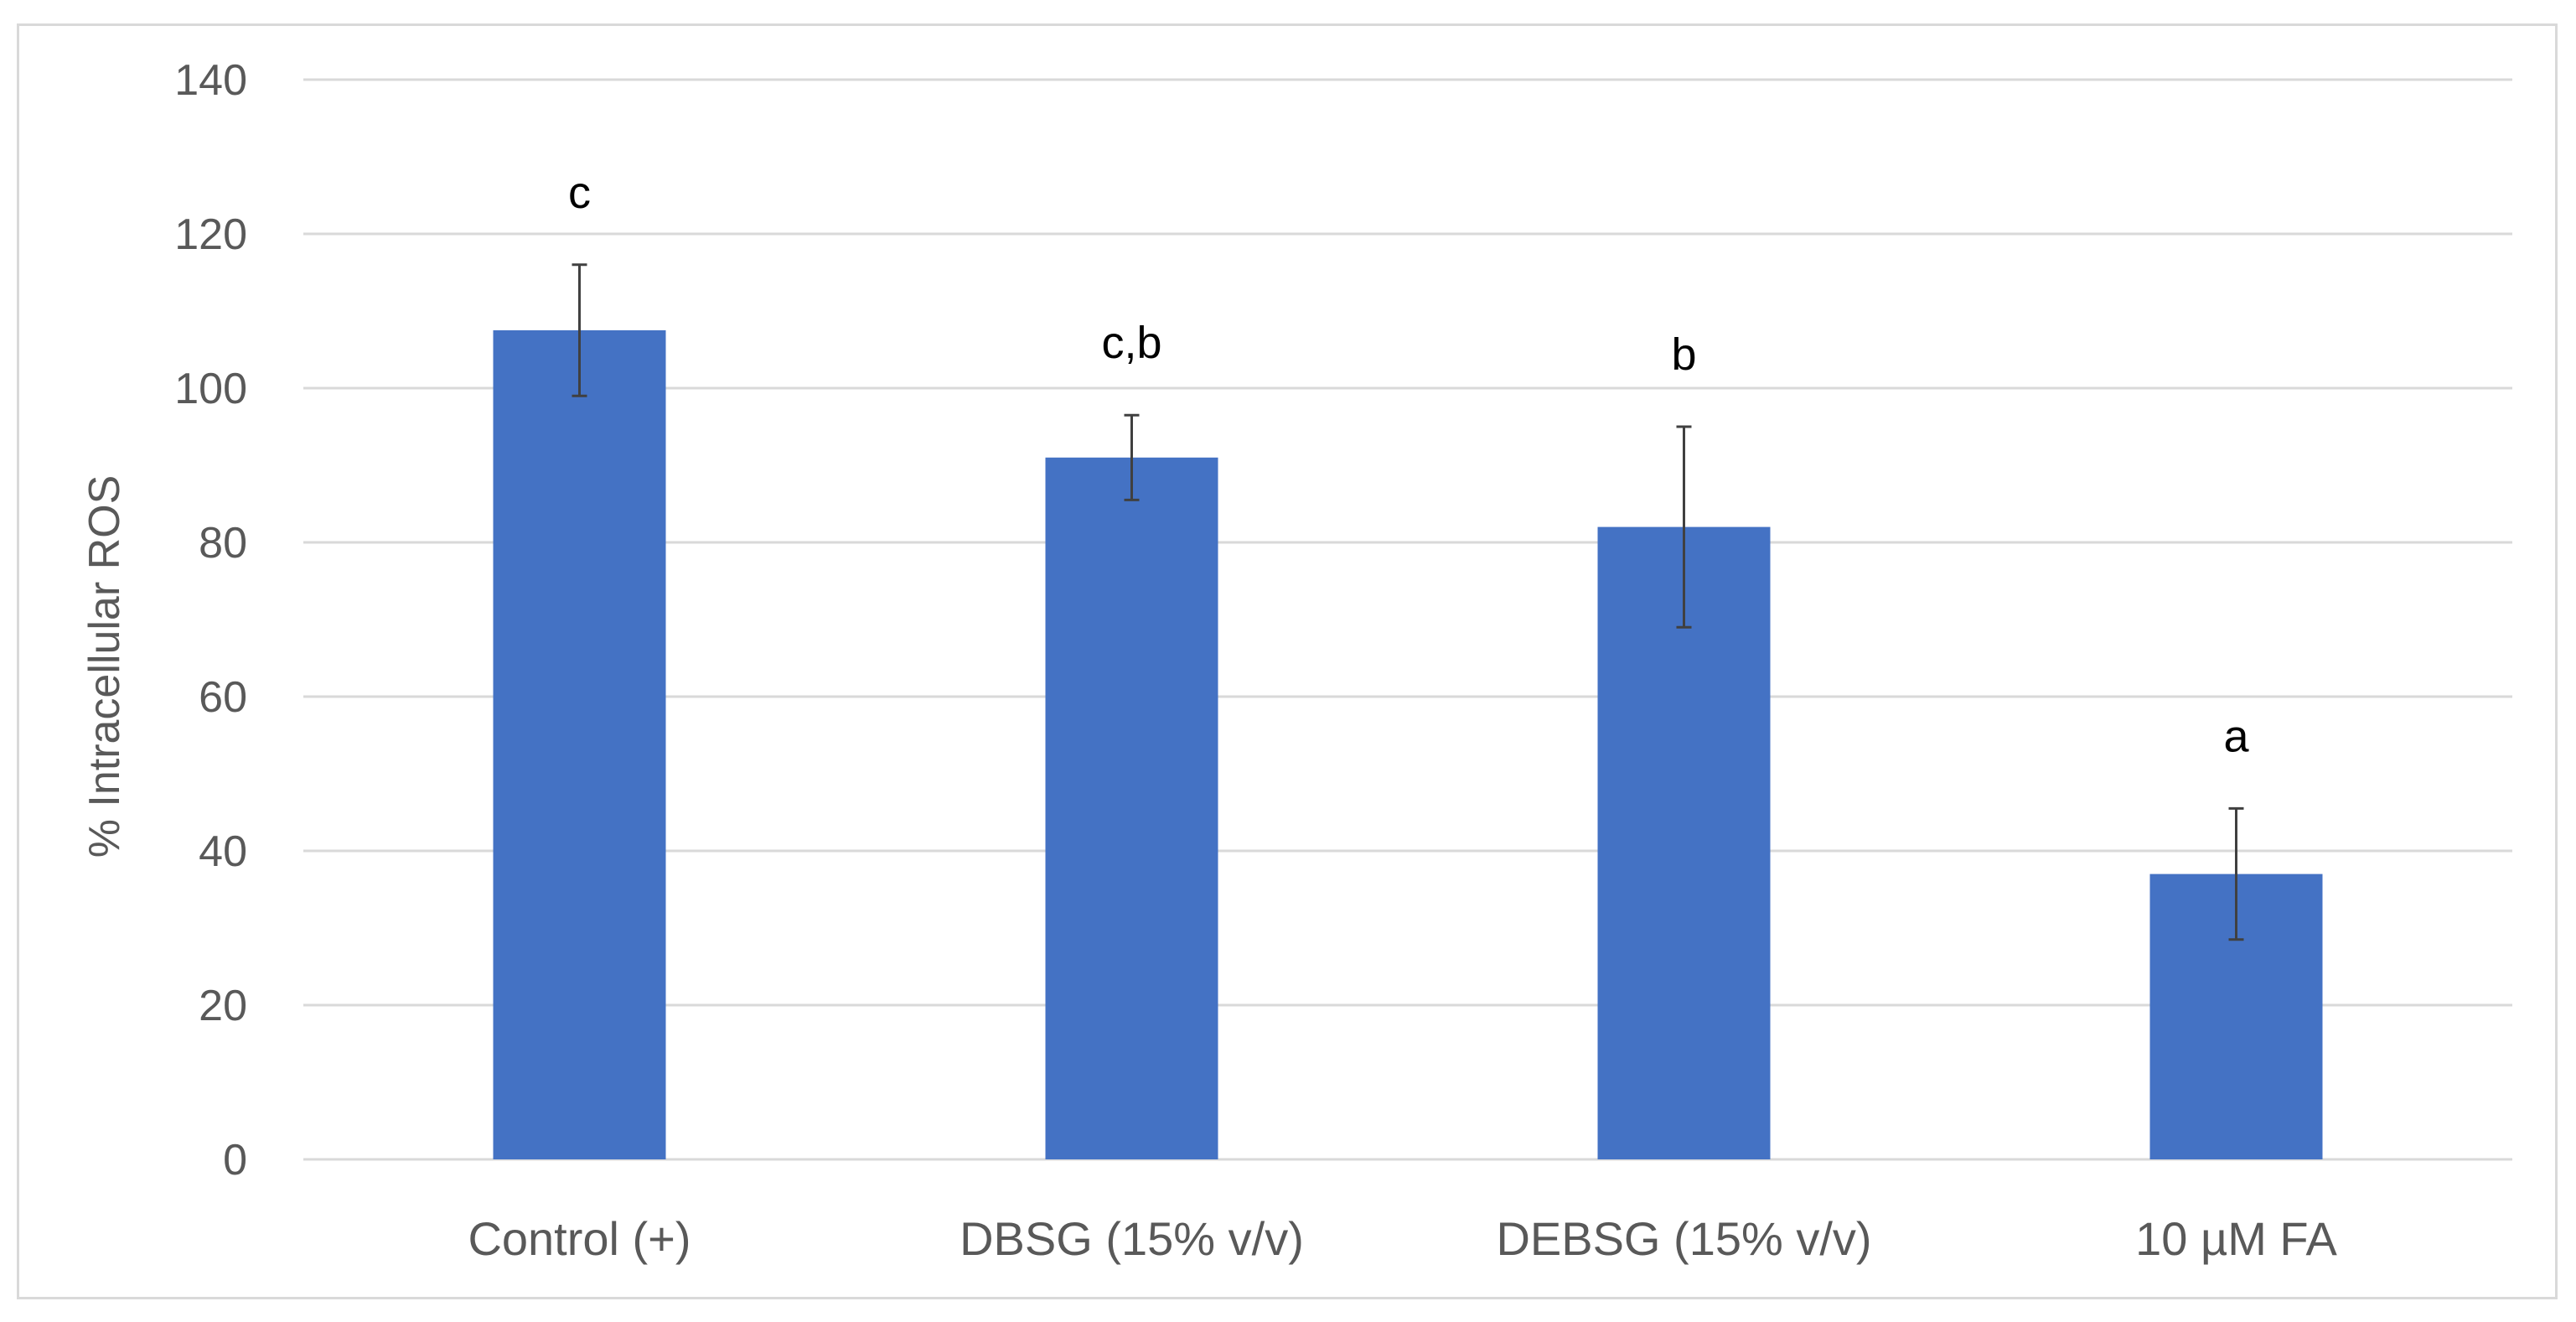  What do you see at coordinates (1683, 354) in the screenshot?
I see `significance-label-2: b` at bounding box center [1683, 354].